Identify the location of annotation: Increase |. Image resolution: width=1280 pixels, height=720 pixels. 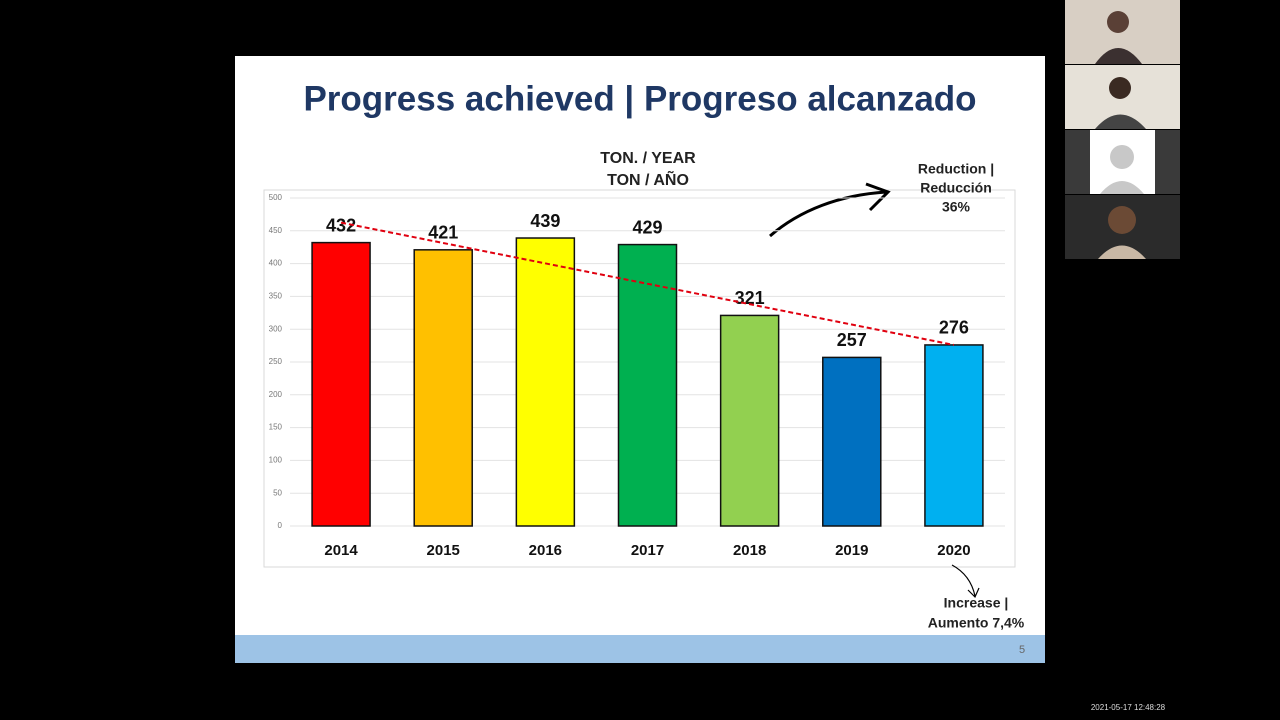
(976, 603).